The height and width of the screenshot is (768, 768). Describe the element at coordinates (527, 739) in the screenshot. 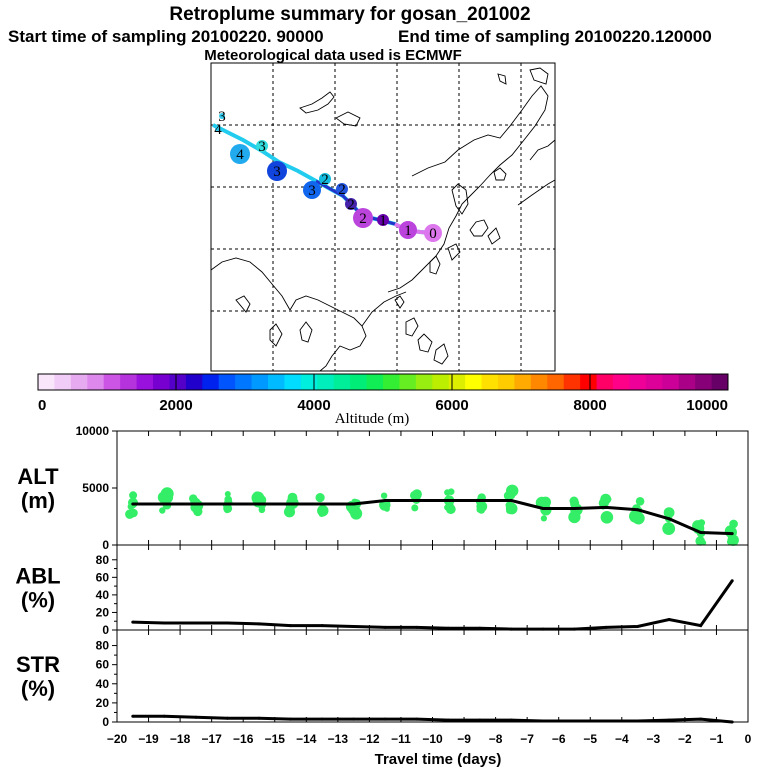

I see `x-tick-label: −7` at that location.